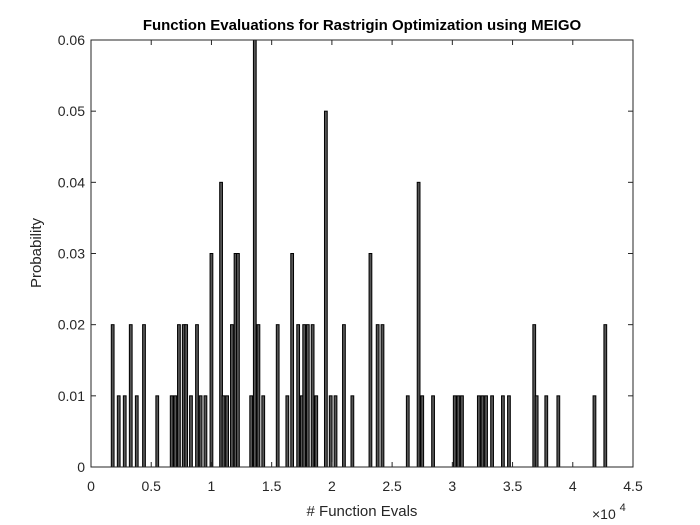  What do you see at coordinates (604, 514) in the screenshot?
I see `x-axis-multiplier-base: ×10` at bounding box center [604, 514].